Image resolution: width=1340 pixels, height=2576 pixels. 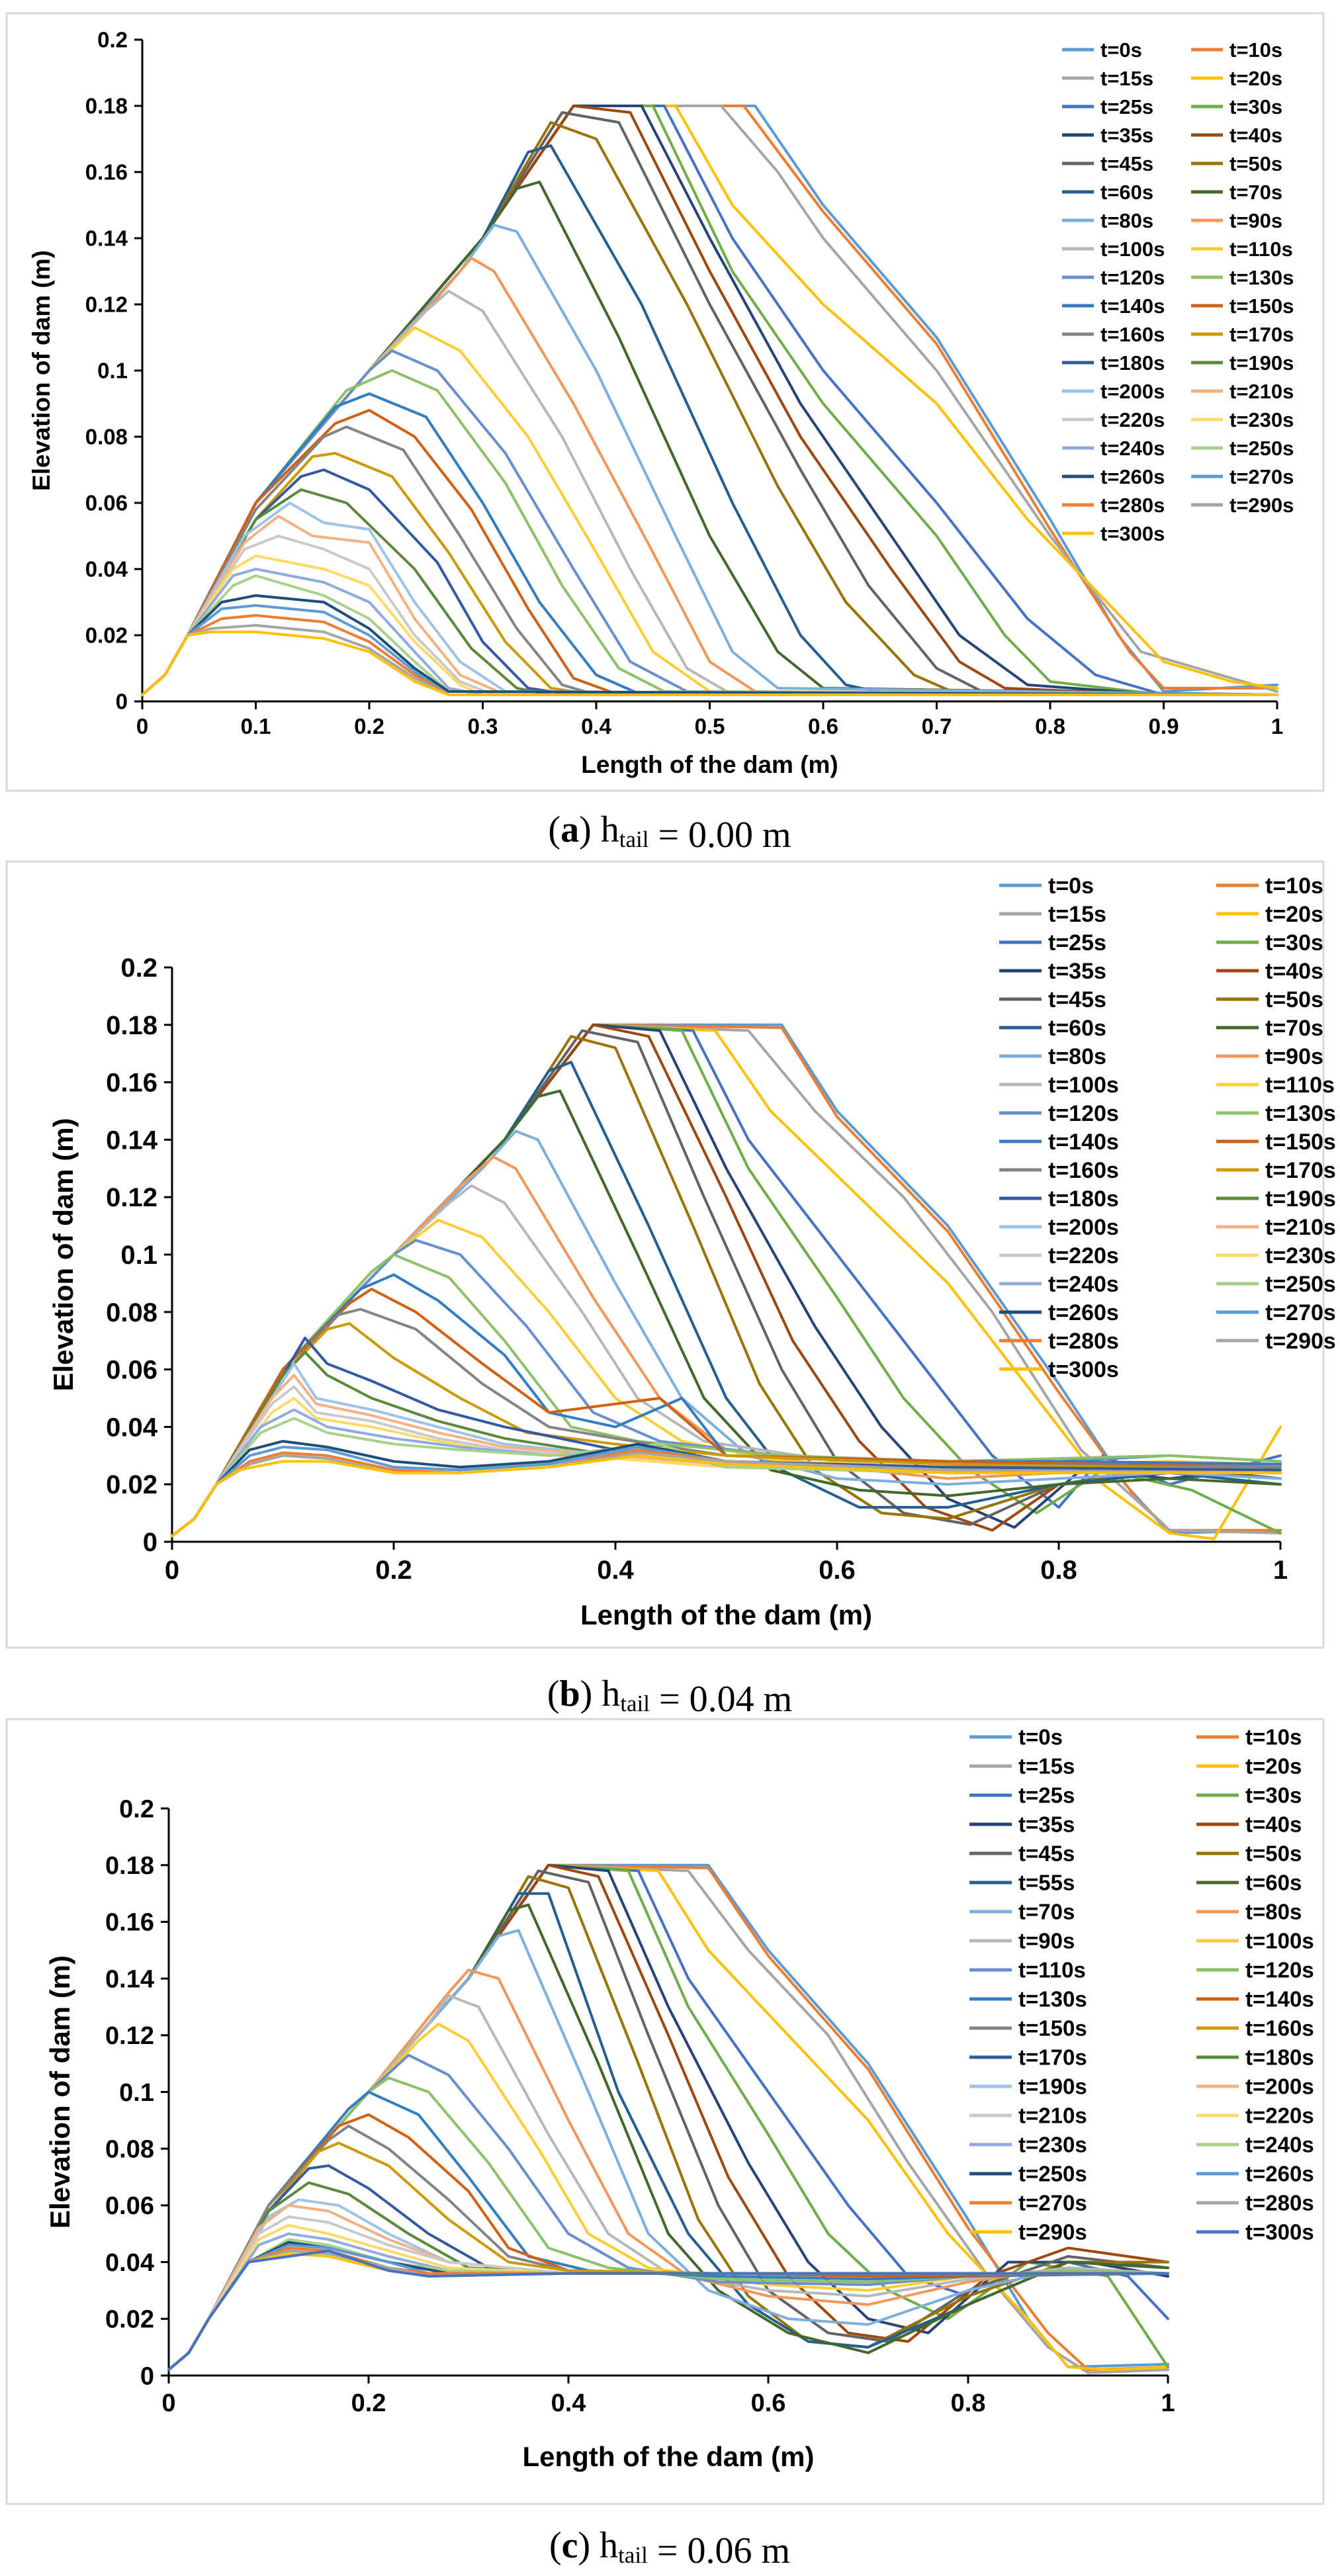 I want to click on legend-label: t=160s, so click(x=1083, y=1170).